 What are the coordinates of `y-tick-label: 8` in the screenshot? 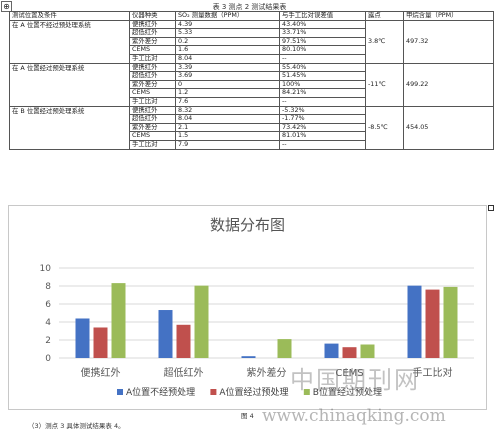 It's located at (48, 287).